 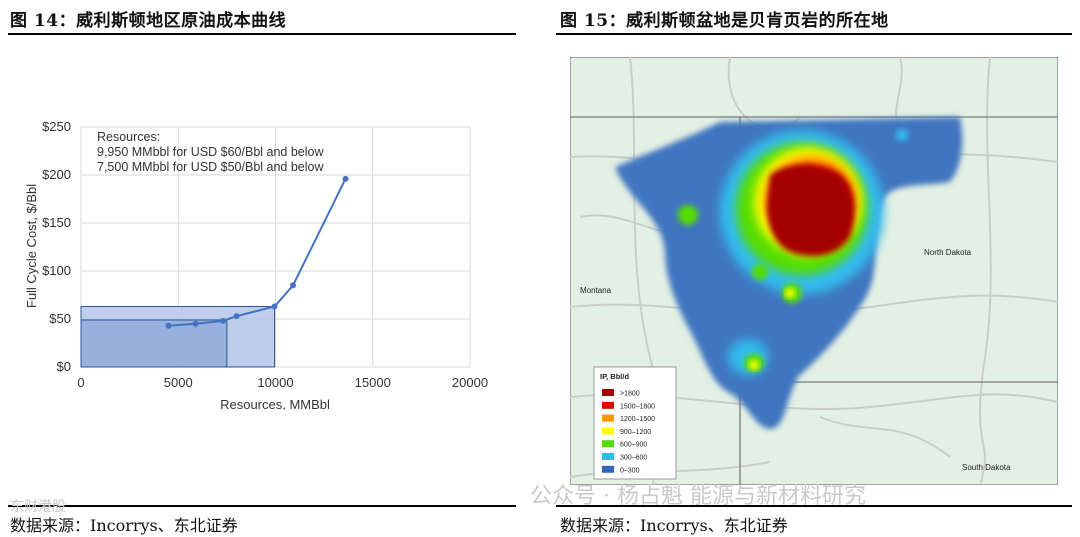 What do you see at coordinates (724, 21) in the screenshot?
I see `right-figure-title: 图 15：威利斯顿盆地是贝肯页岩的所在地` at bounding box center [724, 21].